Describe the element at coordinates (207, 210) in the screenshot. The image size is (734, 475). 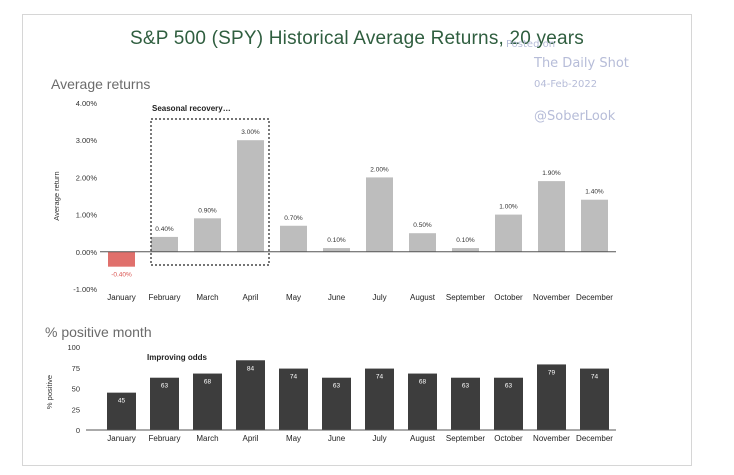
I see `returns-data-label: 0.90%` at that location.